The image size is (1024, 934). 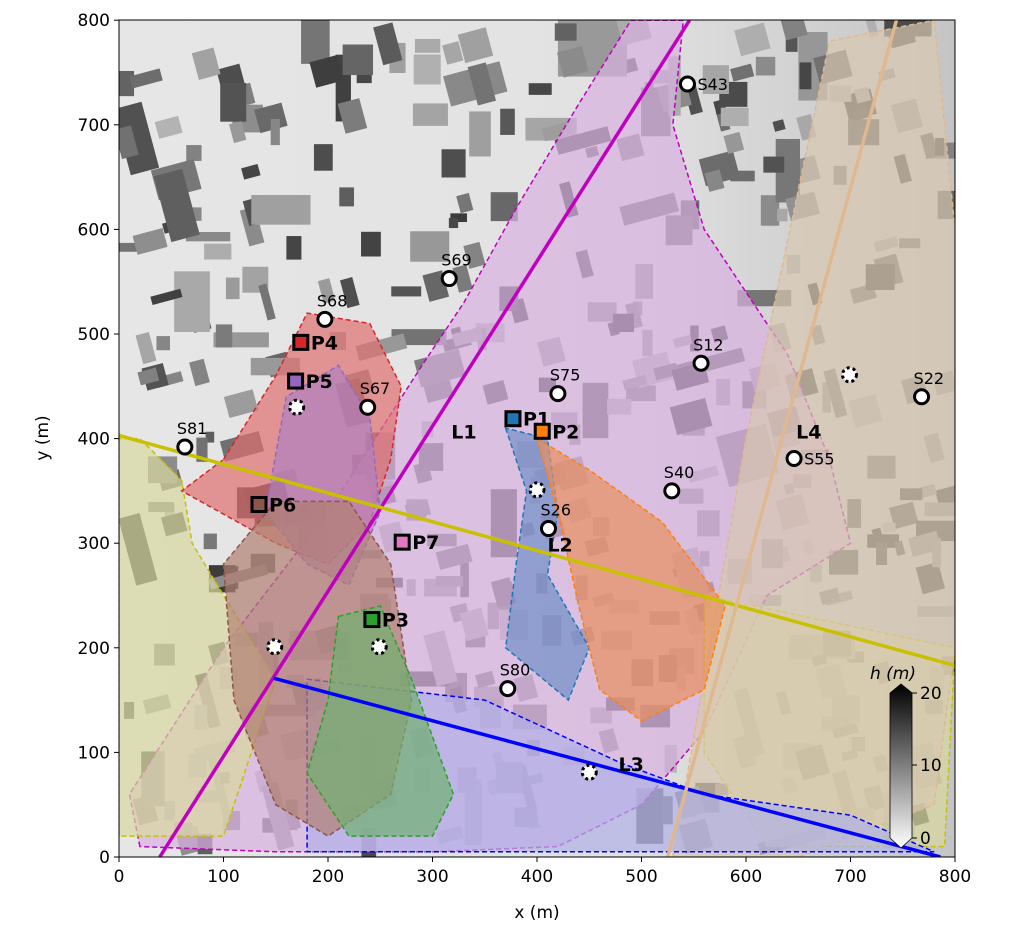 What do you see at coordinates (631, 765) in the screenshot?
I see `line-label: L3` at bounding box center [631, 765].